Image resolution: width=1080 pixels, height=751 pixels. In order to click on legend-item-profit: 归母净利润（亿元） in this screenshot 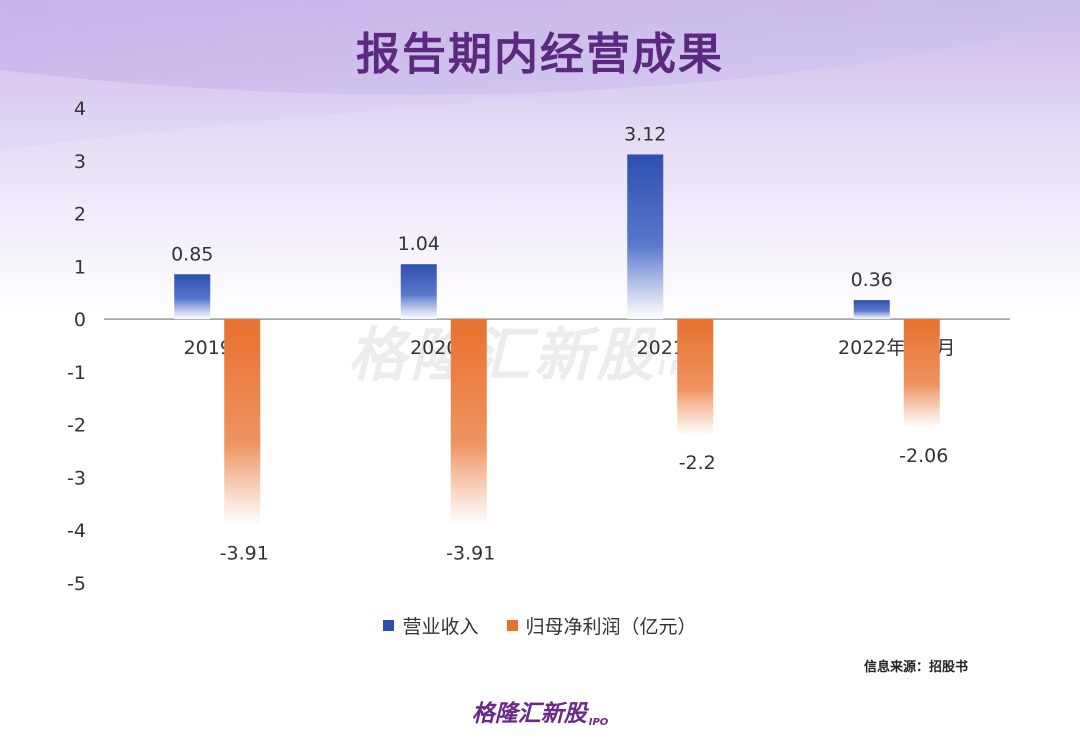, I will do `click(601, 625)`.